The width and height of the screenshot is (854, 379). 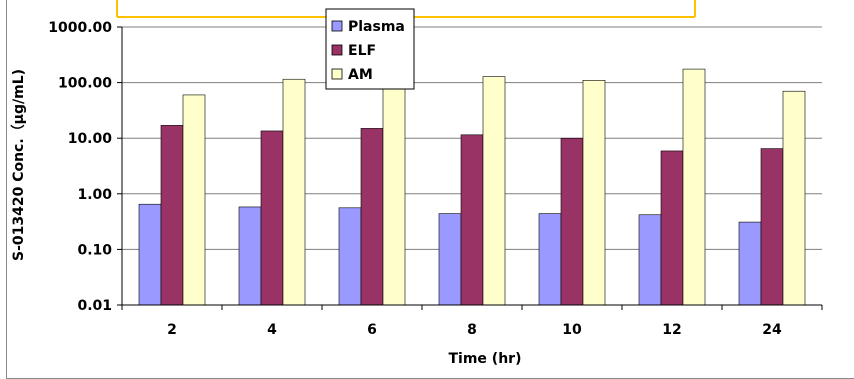 I want to click on y-tick-label: 1.00, so click(x=94, y=195).